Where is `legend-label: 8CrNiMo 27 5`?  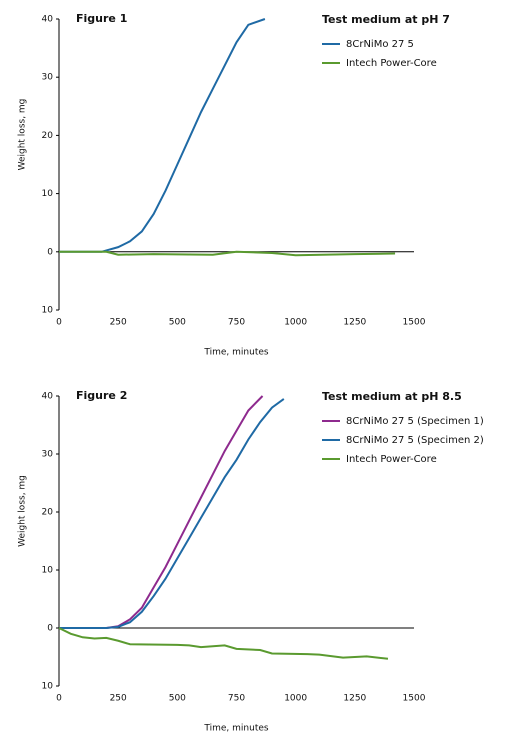
legend-label: 8CrNiMo 27 5 is located at coordinates (380, 44).